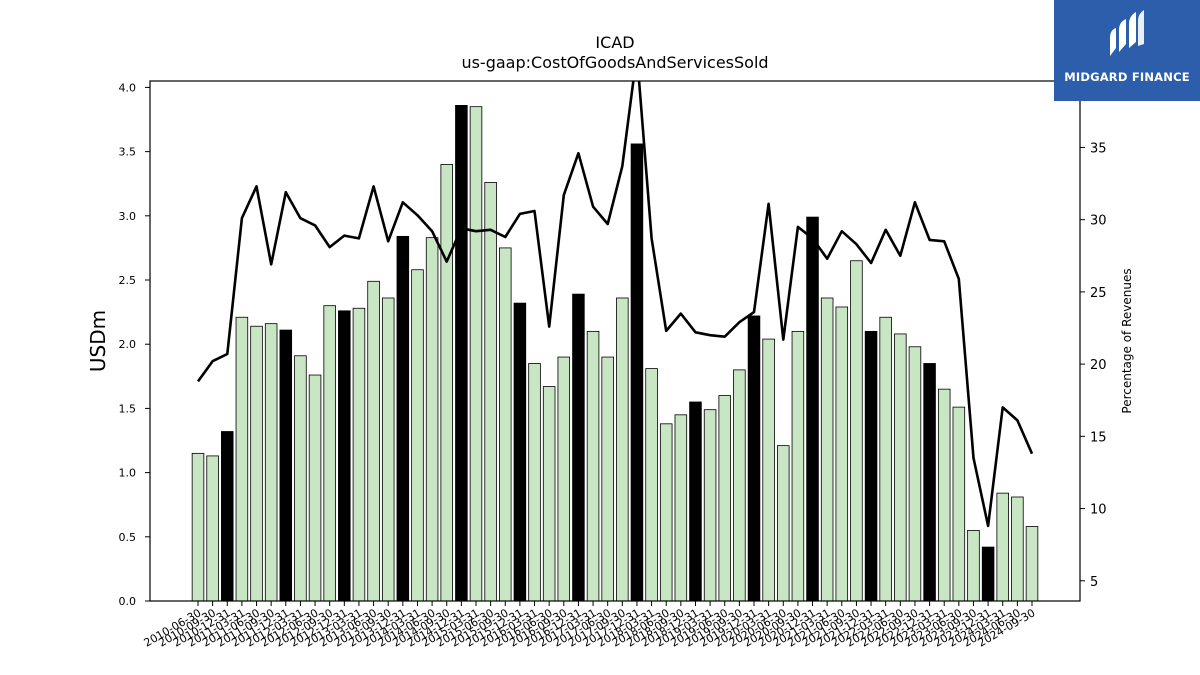  I want to click on y2-tick-label: 25, so click(1098, 293).